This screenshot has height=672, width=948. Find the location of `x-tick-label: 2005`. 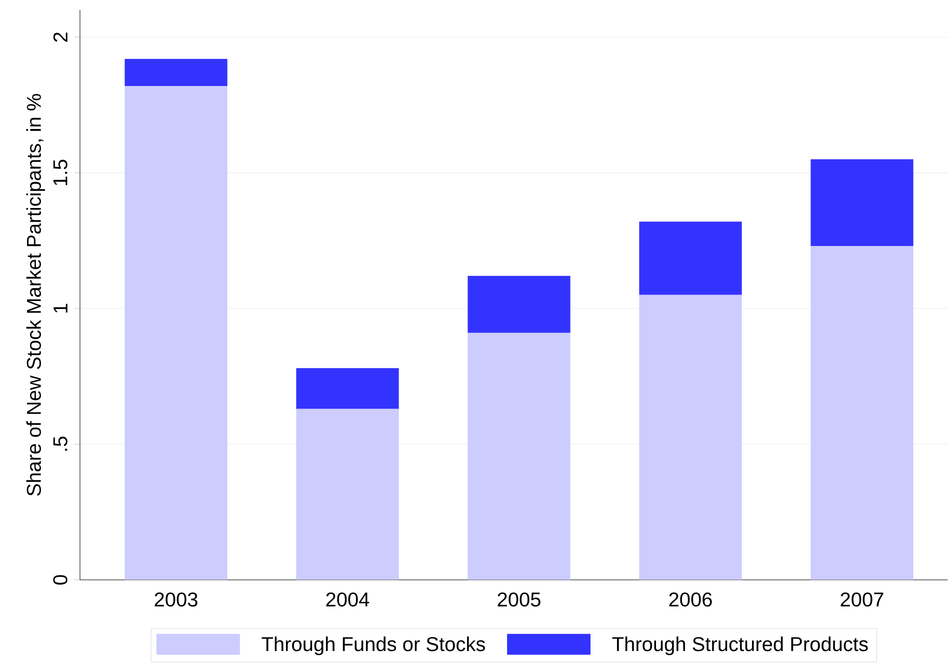

x-tick-label: 2005 is located at coordinates (519, 599).